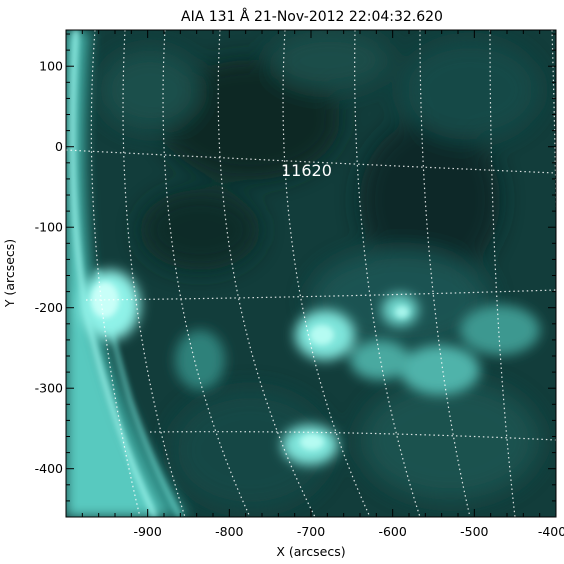 This screenshot has width=564, height=564. Describe the element at coordinates (51, 66) in the screenshot. I see `y-tick-label: 100` at that location.